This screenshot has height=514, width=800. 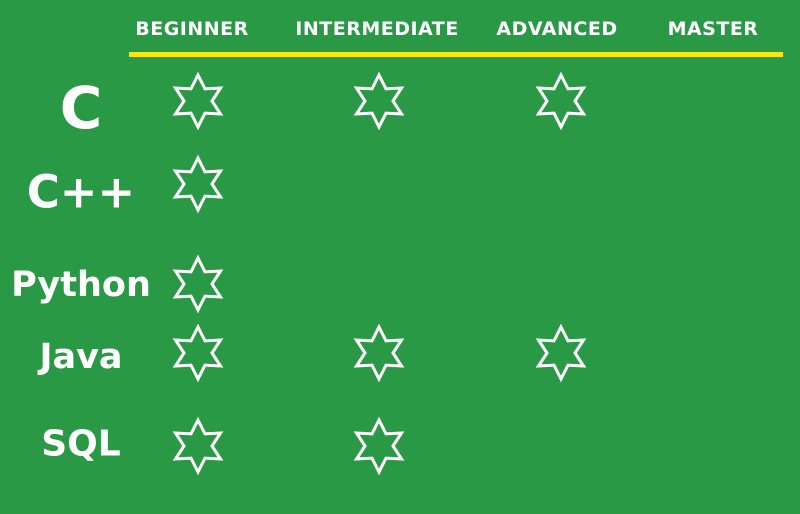 What do you see at coordinates (81, 108) in the screenshot?
I see `language-label-c: C` at bounding box center [81, 108].